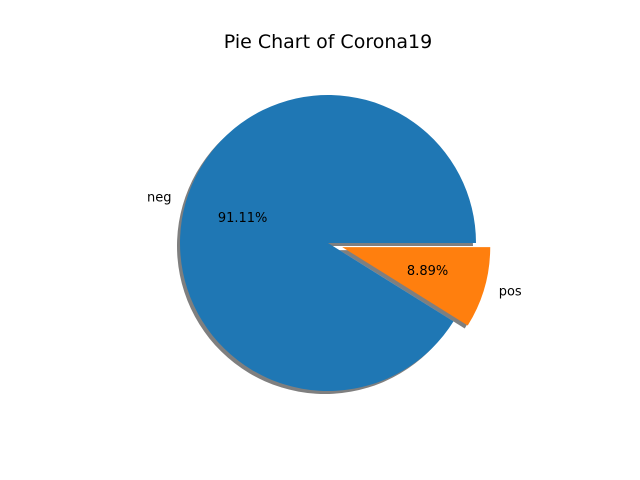 This screenshot has width=640, height=480. I want to click on pie-slice-pos, so click(416, 286).